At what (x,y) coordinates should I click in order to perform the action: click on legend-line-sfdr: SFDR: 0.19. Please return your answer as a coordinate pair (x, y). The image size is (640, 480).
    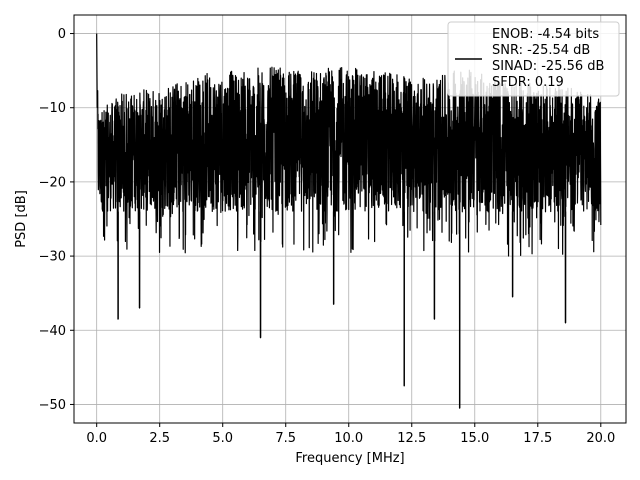
    Looking at the image, I should click on (528, 82).